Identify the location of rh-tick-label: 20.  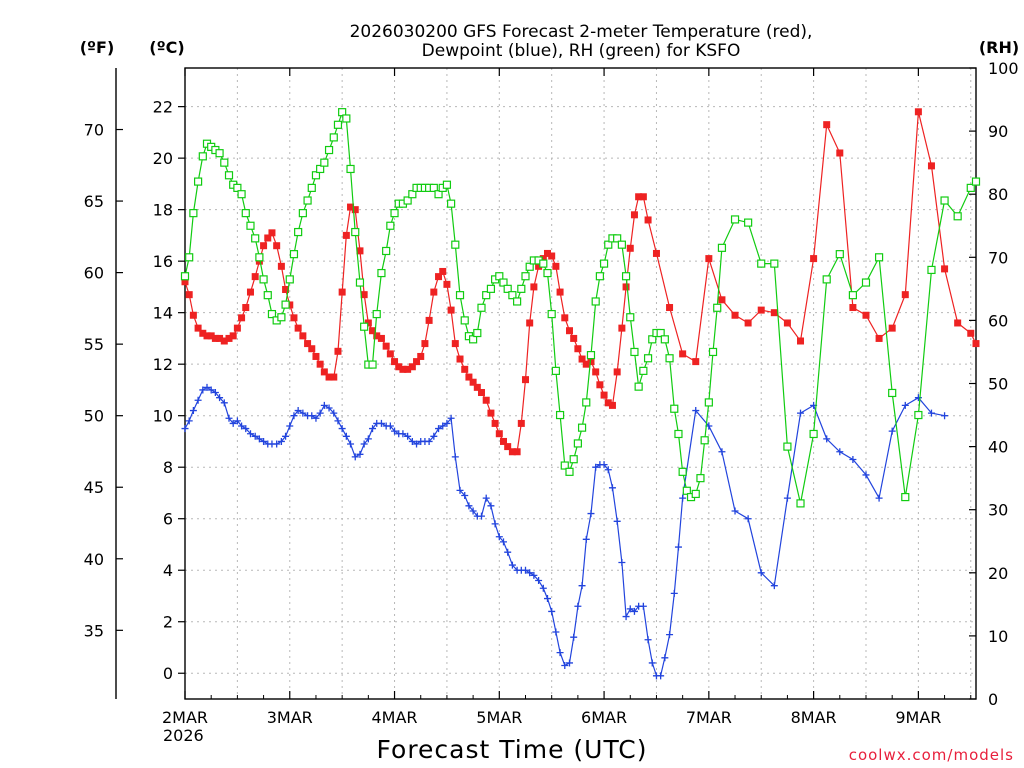
(998, 573).